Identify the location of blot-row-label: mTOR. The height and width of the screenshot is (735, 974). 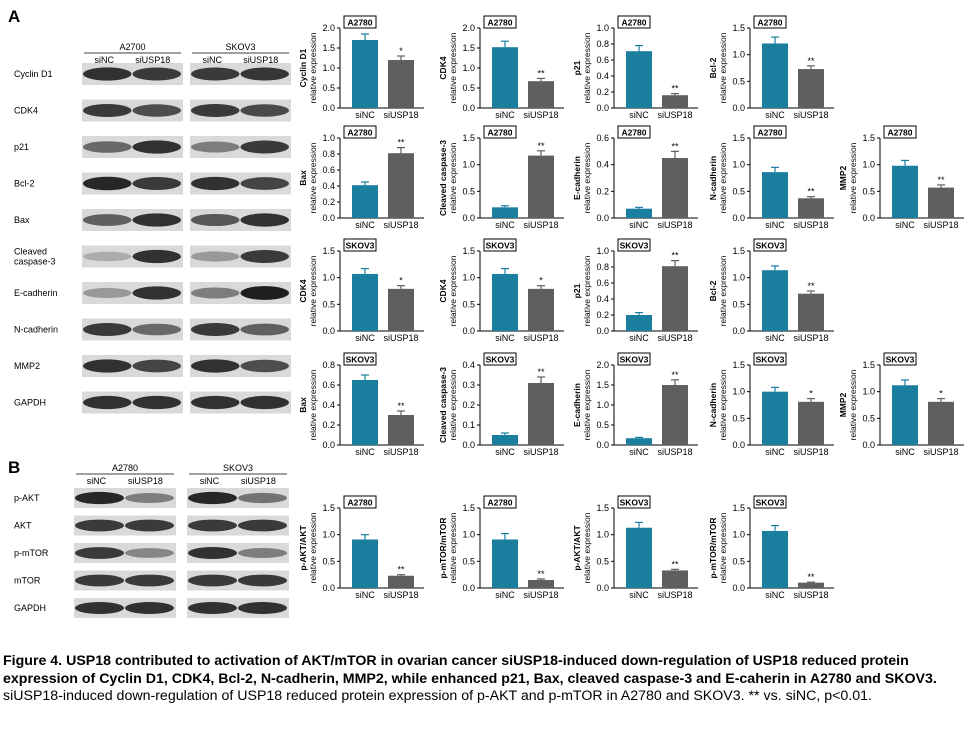
(27, 581).